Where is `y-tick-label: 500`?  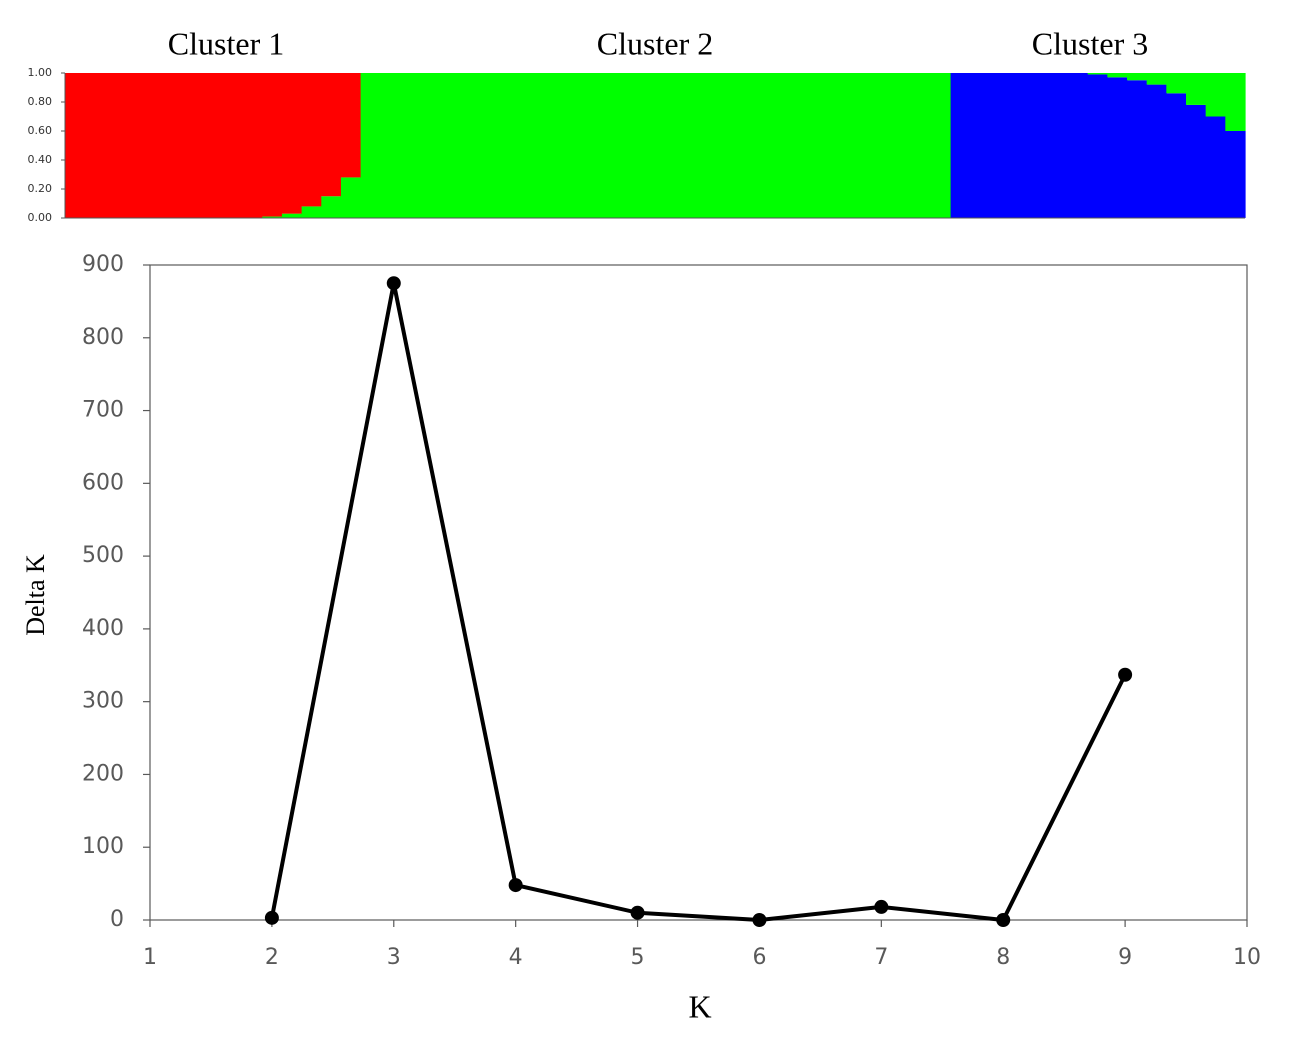 y-tick-label: 500 is located at coordinates (103, 555).